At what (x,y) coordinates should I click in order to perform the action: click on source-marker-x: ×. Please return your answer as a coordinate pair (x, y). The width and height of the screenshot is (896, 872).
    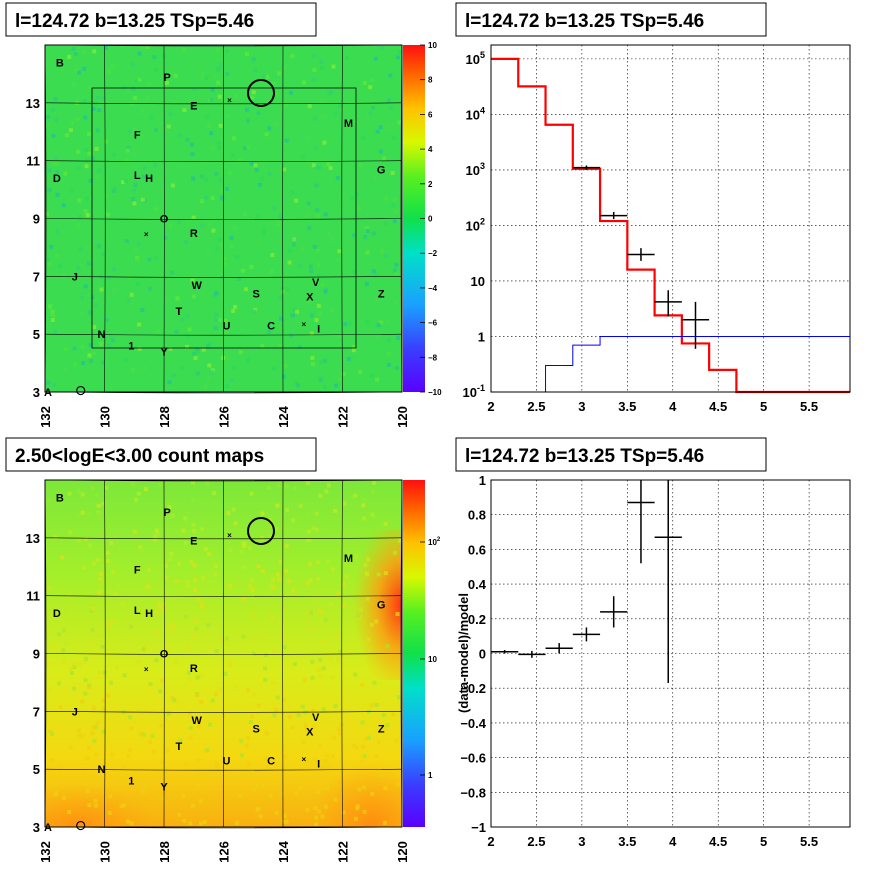
    Looking at the image, I should click on (303, 759).